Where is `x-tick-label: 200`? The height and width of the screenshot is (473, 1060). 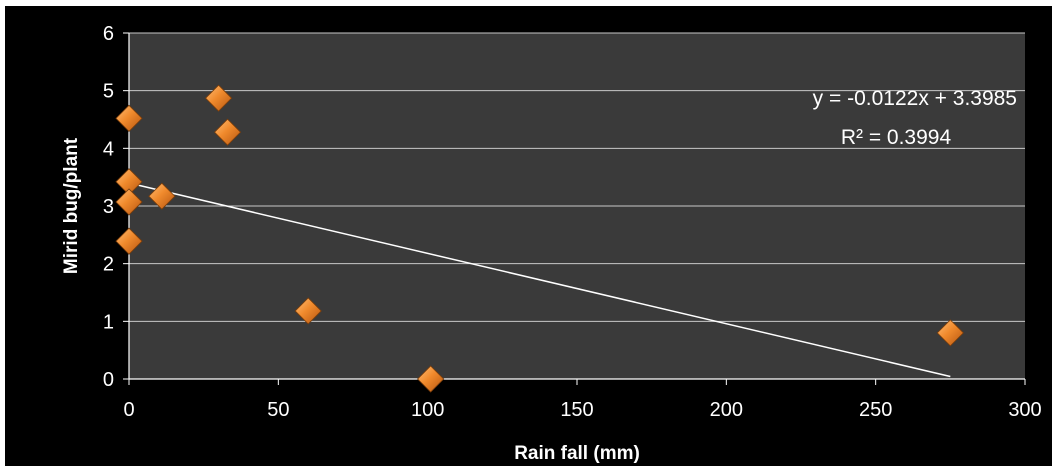
x-tick-label: 200 is located at coordinates (726, 410).